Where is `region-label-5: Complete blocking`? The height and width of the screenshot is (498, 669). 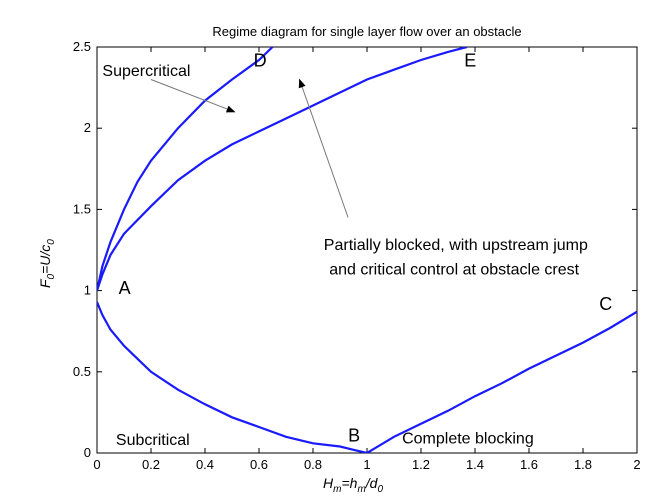 region-label-5: Complete blocking is located at coordinates (468, 438).